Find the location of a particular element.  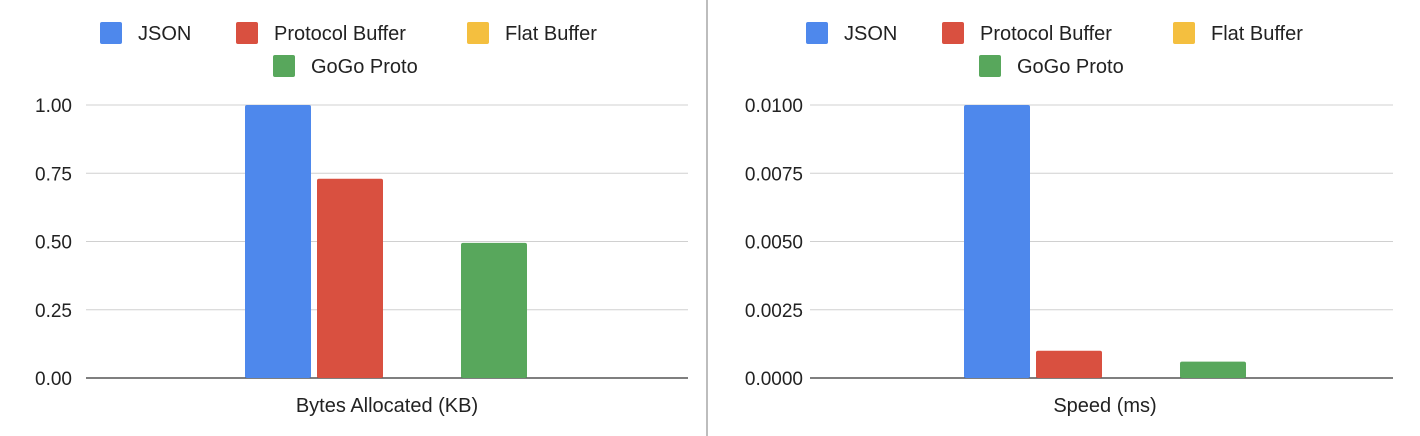

y-tick-label: 0.0000 is located at coordinates (774, 379).